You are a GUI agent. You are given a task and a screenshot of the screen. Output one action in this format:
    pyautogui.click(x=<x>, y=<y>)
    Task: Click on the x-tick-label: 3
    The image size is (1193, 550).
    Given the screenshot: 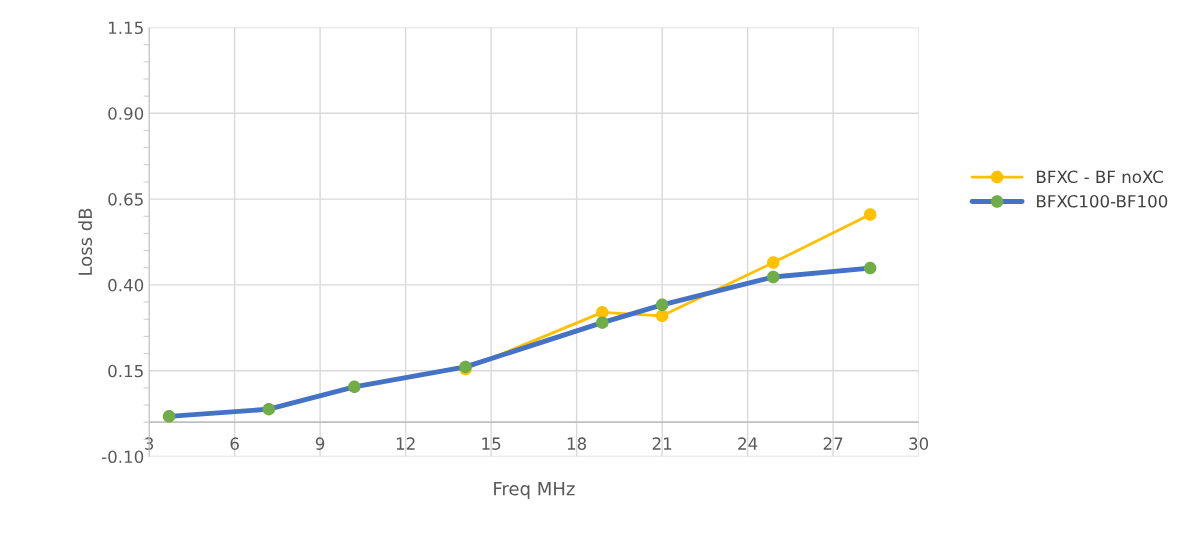 What is the action you would take?
    pyautogui.click(x=149, y=443)
    